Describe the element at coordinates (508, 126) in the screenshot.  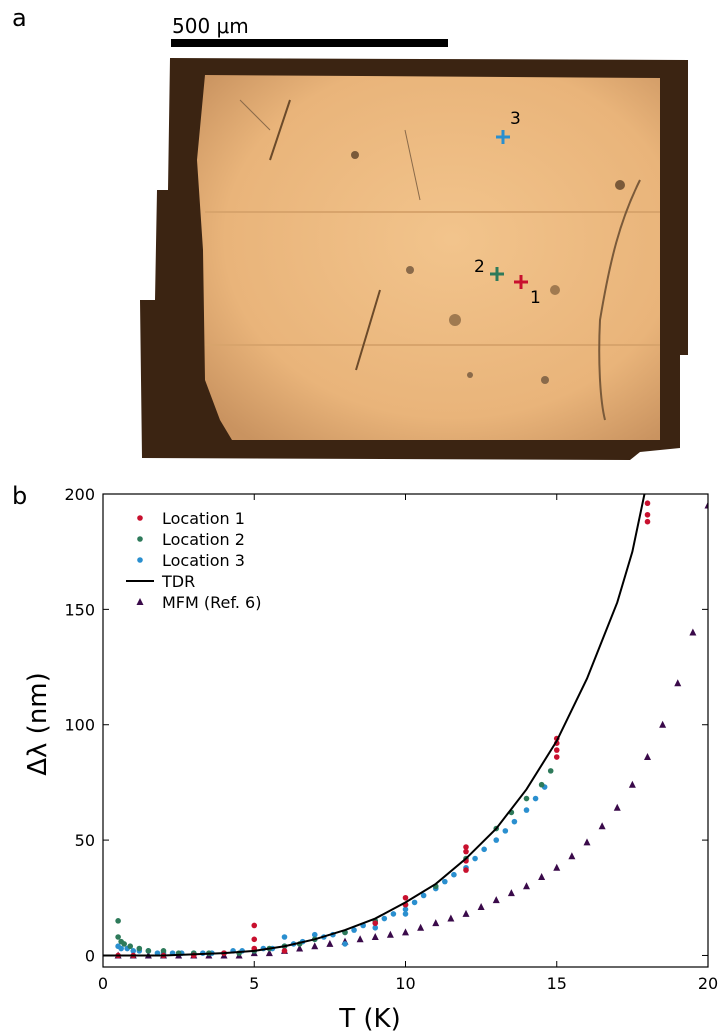
I see `location-3-marker: 3` at that location.